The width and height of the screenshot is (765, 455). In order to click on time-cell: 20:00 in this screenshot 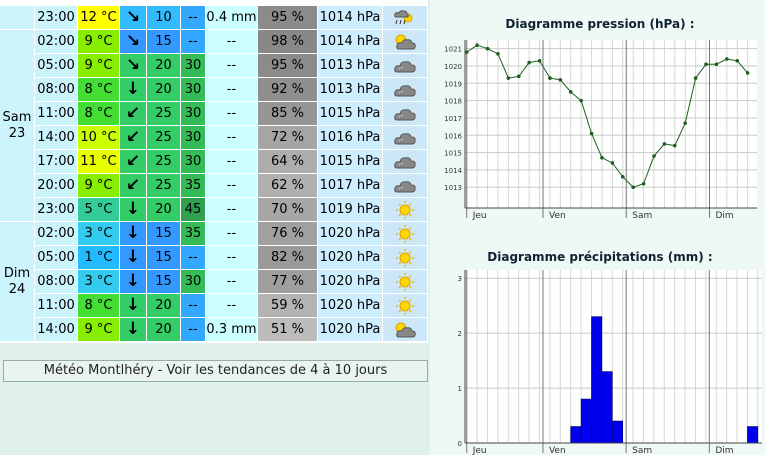, I will do `click(56, 185)`.